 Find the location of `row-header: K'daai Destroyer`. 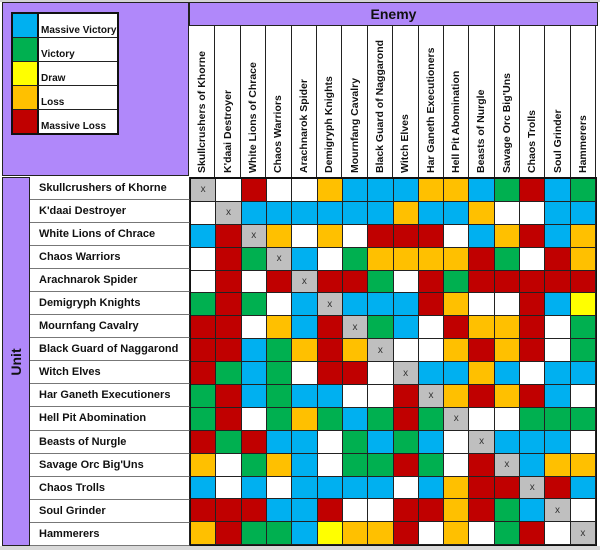

row-header: K'daai Destroyer is located at coordinates (110, 212).